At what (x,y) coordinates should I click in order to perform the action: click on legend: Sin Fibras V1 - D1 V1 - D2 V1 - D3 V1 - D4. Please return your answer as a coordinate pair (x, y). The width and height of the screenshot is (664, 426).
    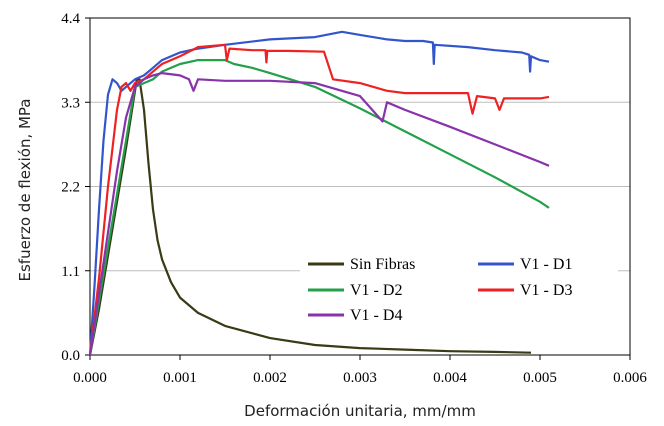
    Looking at the image, I should click on (459, 288).